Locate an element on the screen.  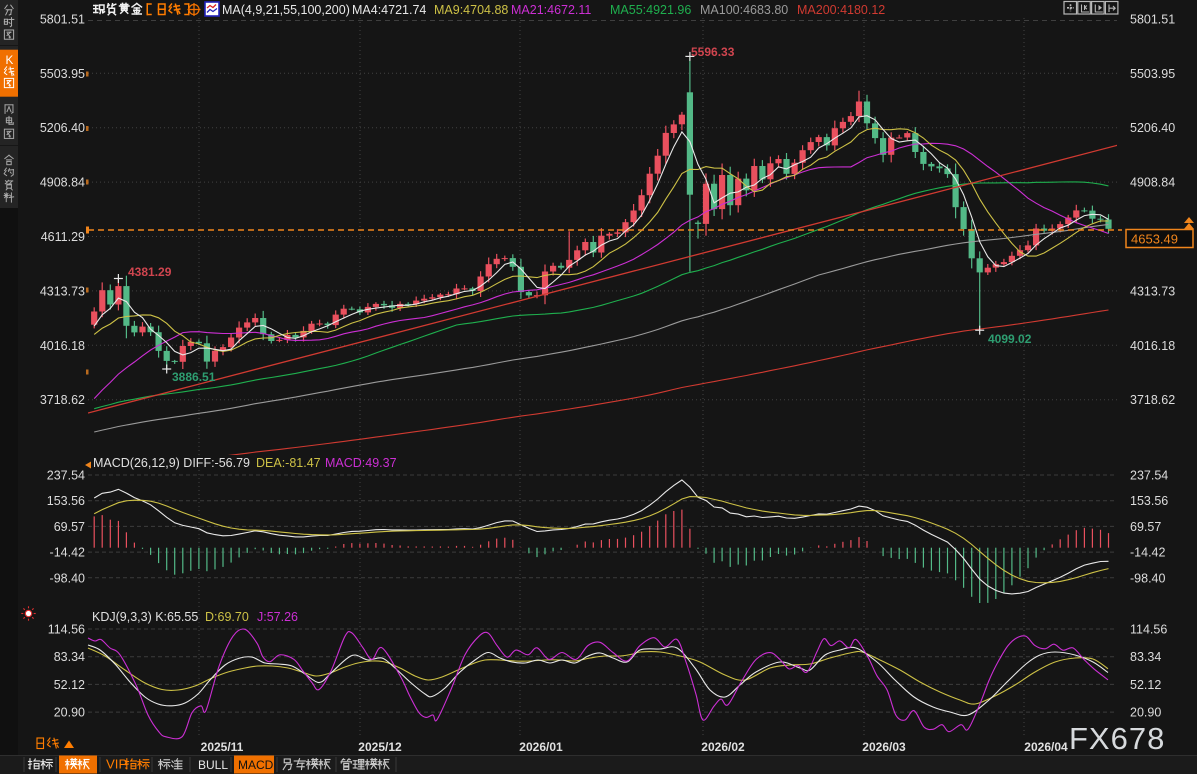
svg-text: MA55:4921.96 is located at coordinates (650, 10).